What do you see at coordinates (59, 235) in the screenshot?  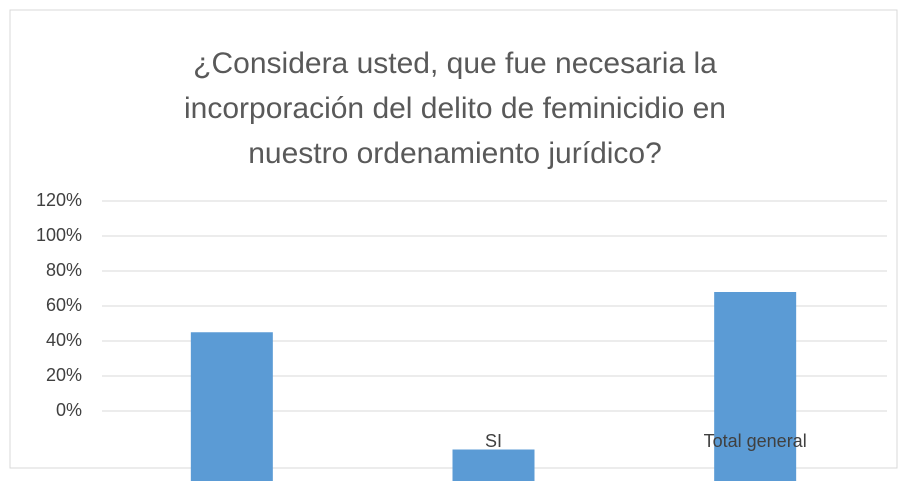 I see `y-tick-label: 100%` at bounding box center [59, 235].